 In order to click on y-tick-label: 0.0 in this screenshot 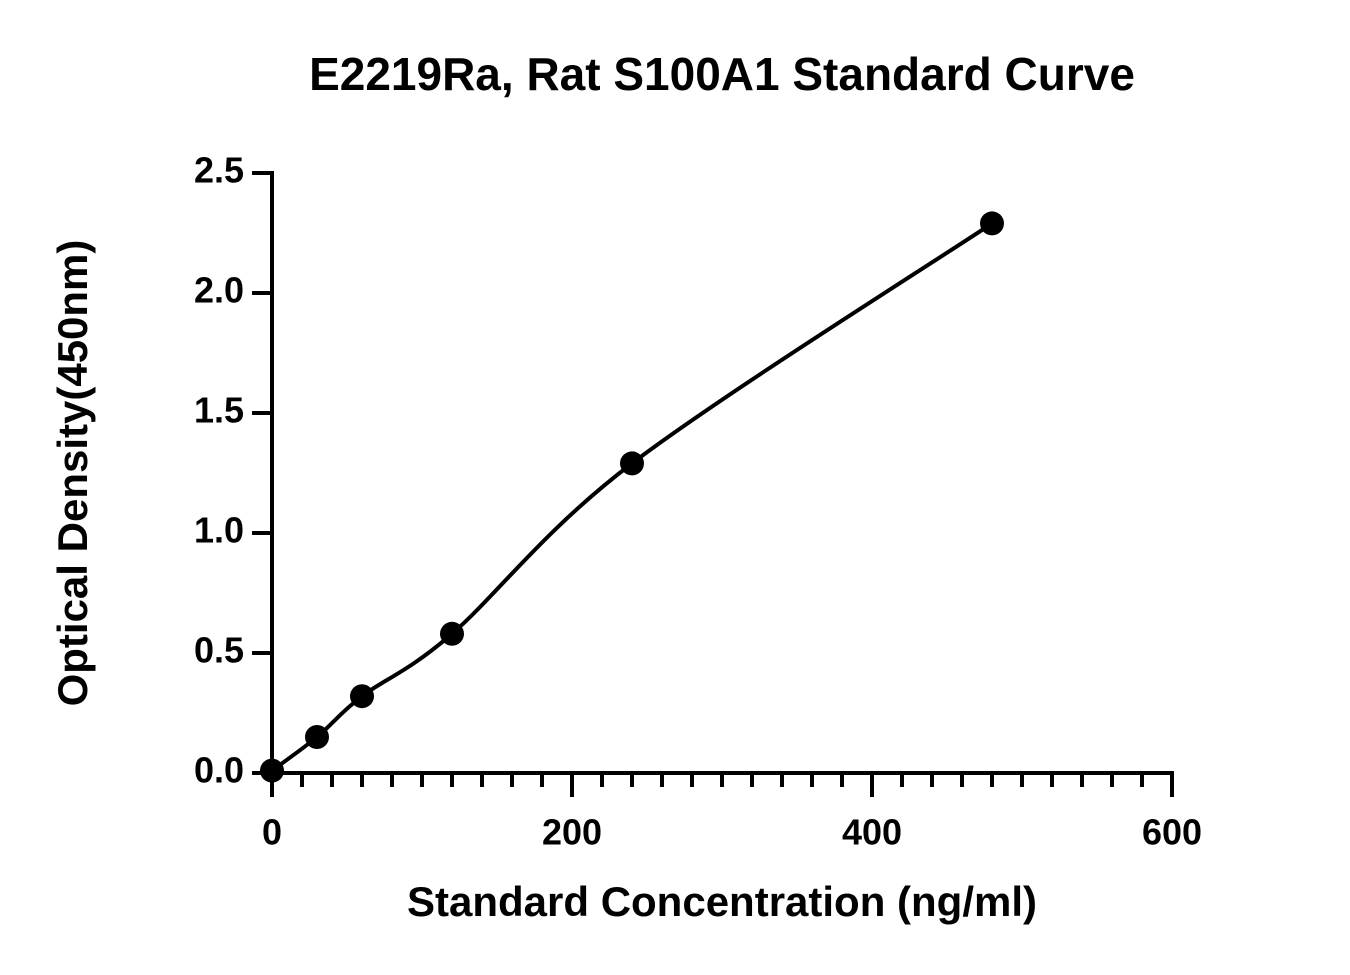, I will do `click(219, 770)`.